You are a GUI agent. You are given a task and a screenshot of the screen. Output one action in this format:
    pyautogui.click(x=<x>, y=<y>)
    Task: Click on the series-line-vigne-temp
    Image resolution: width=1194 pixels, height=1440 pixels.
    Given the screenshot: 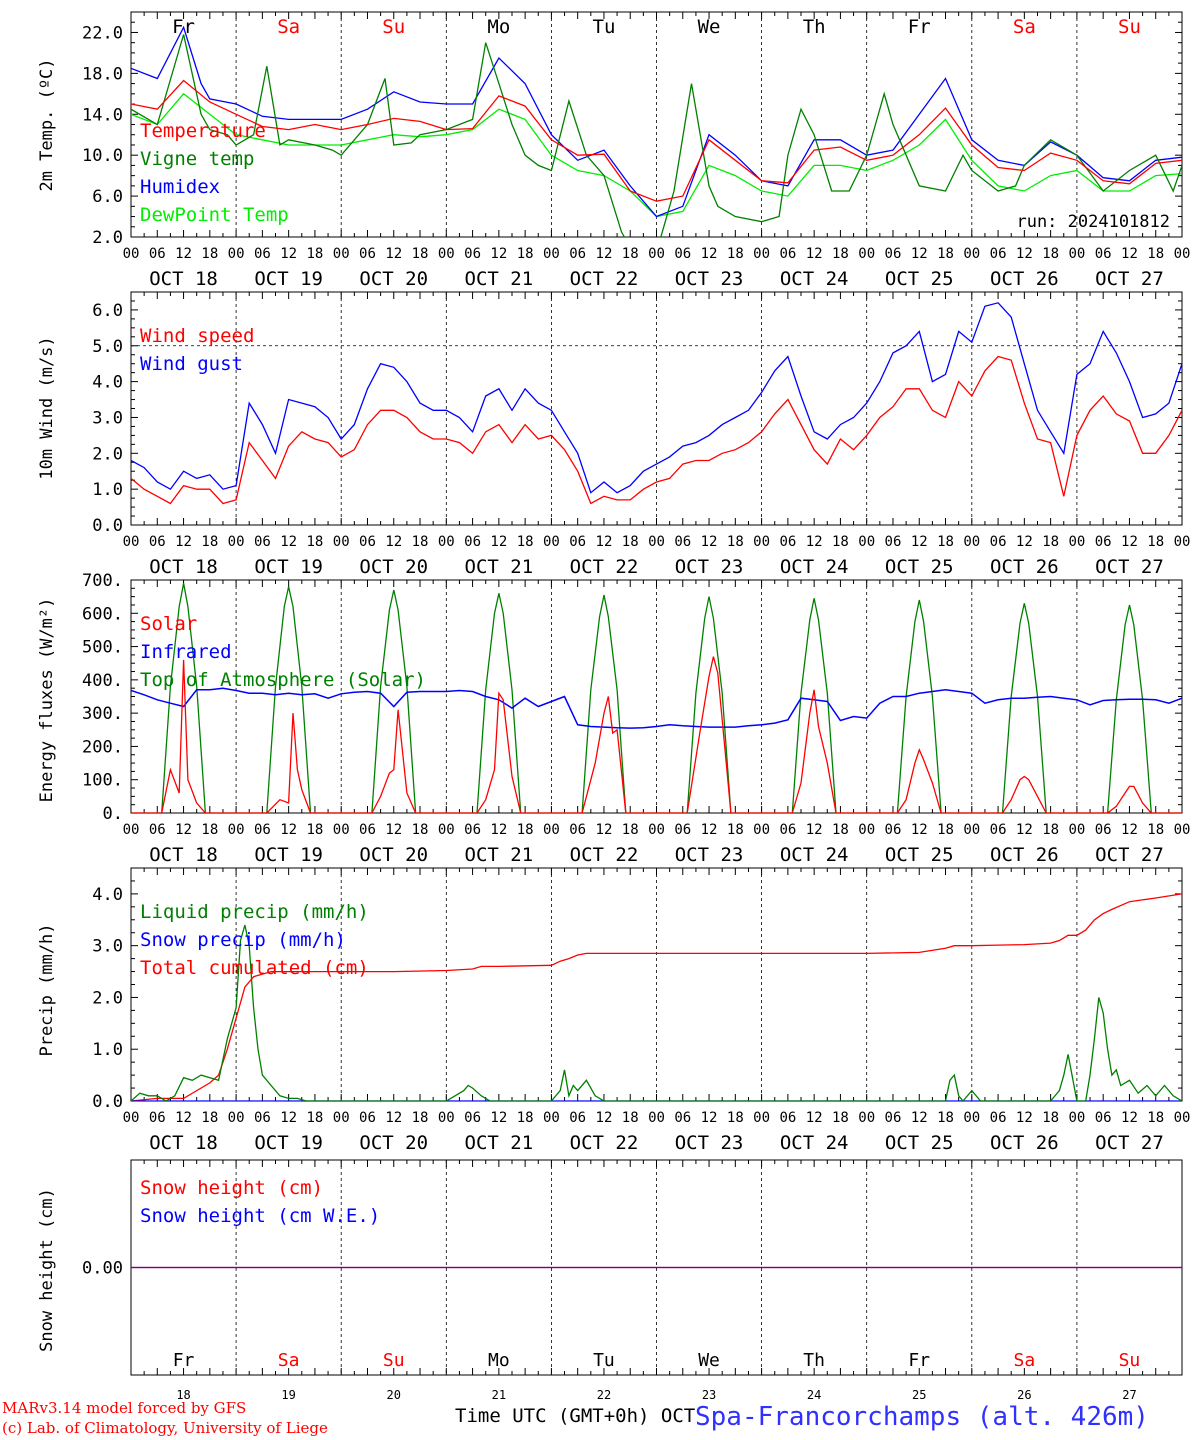 What is the action you would take?
    pyautogui.click(x=656, y=135)
    